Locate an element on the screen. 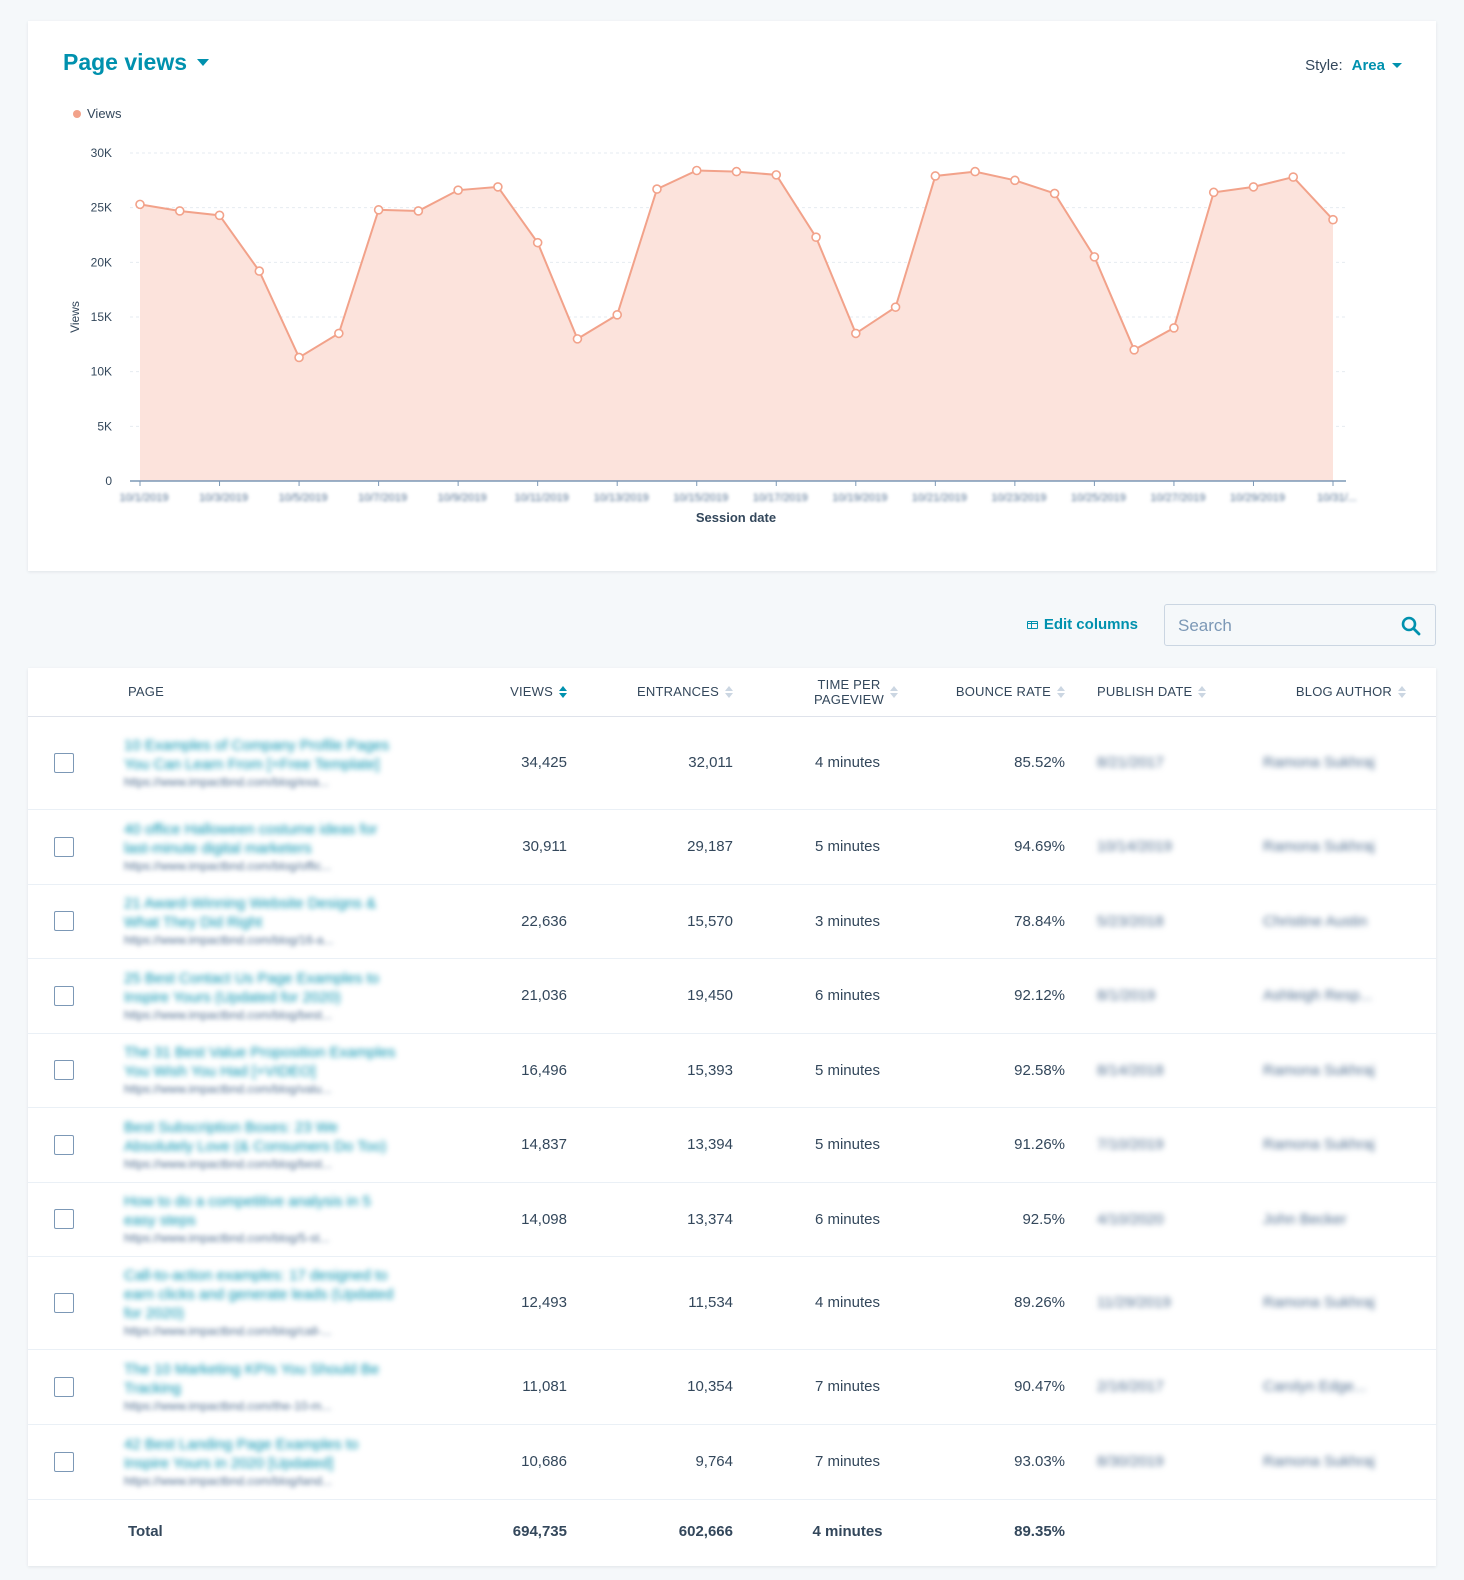  legend-marker-views is located at coordinates (77, 114).